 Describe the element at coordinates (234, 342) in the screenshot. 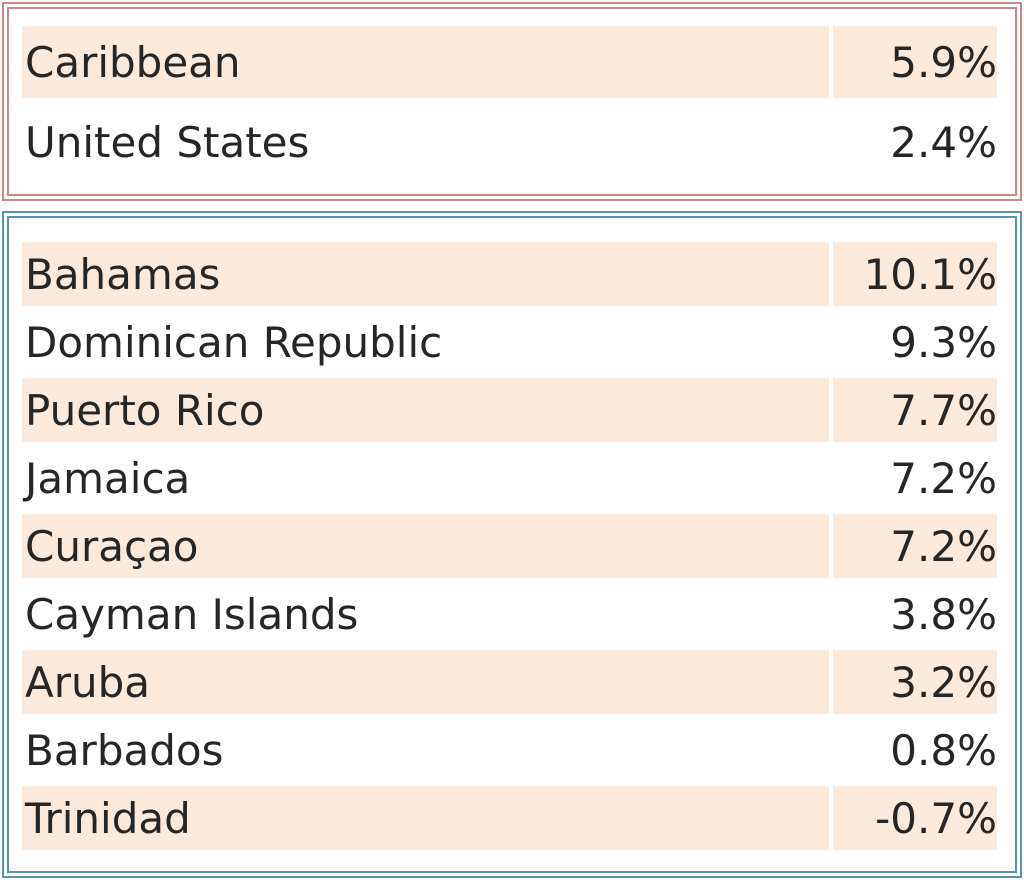

I see `row-label: Dominican Republic` at that location.